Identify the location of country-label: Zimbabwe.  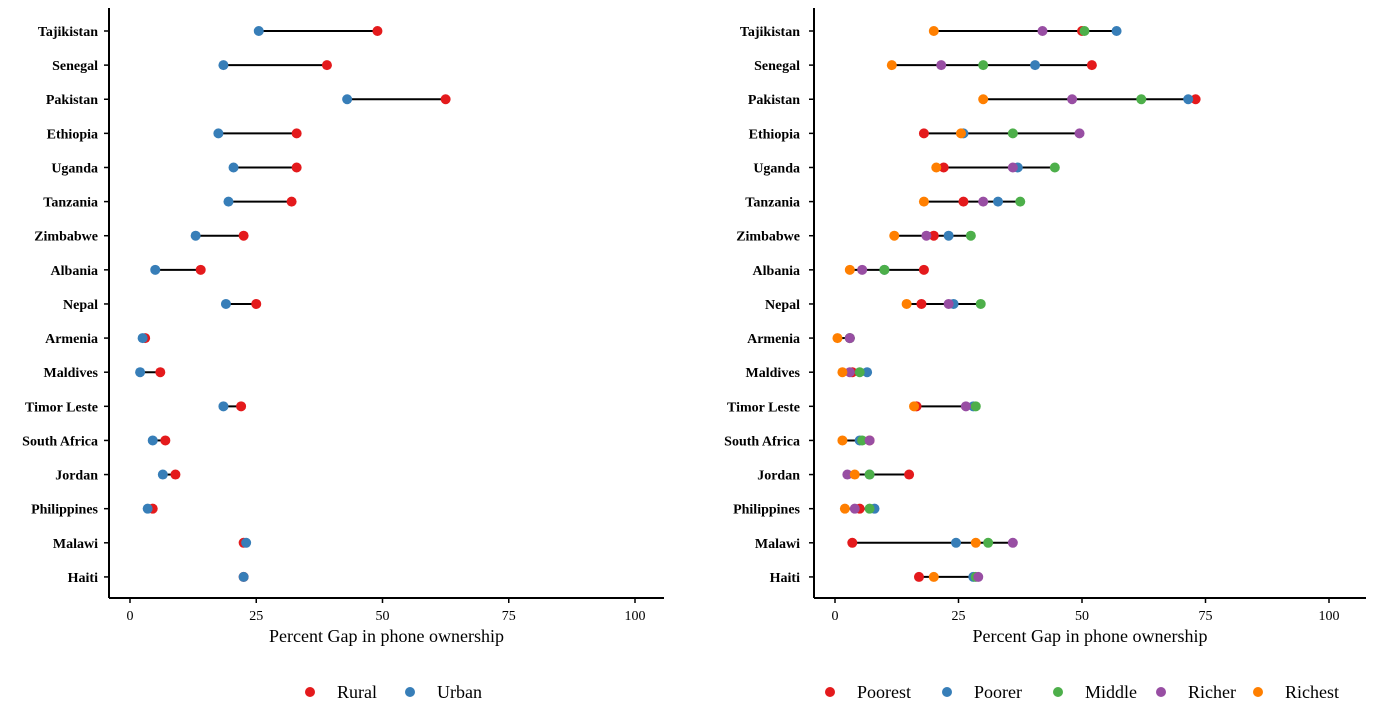
(768, 237).